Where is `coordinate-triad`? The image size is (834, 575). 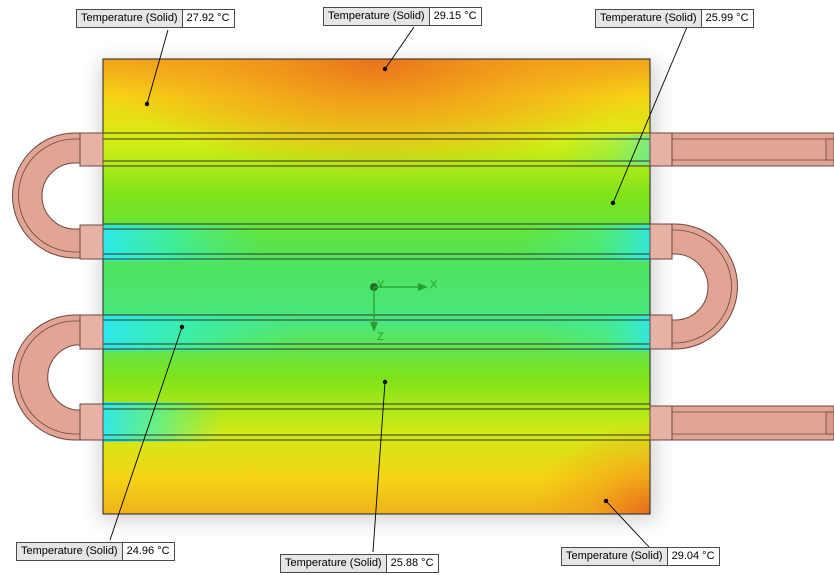
coordinate-triad is located at coordinates (399, 307).